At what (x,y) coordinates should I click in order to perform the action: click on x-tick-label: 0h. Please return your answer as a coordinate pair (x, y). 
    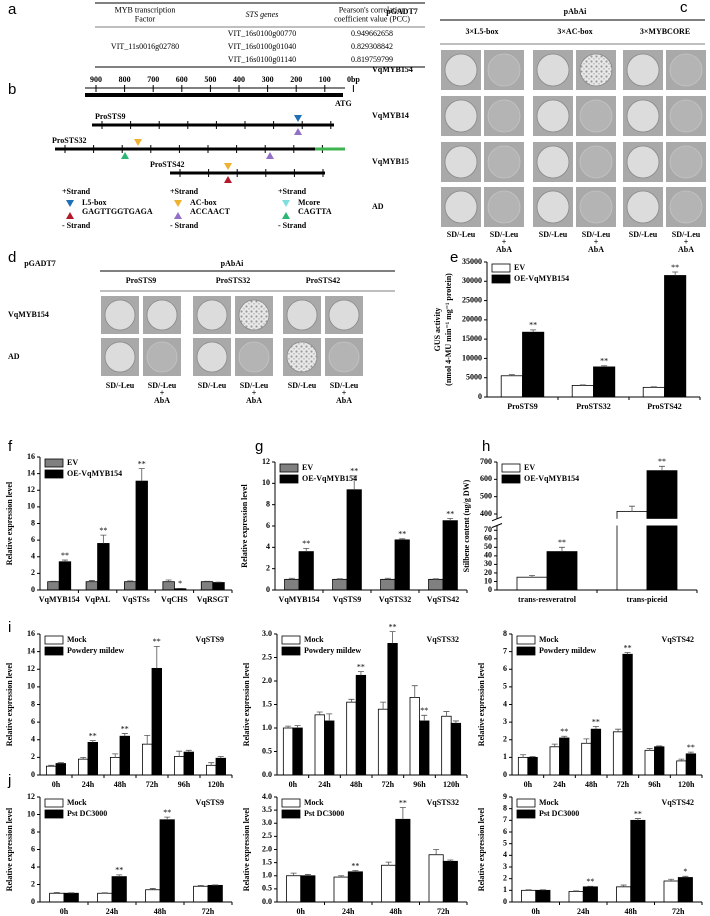
    Looking at the image, I should click on (536, 911).